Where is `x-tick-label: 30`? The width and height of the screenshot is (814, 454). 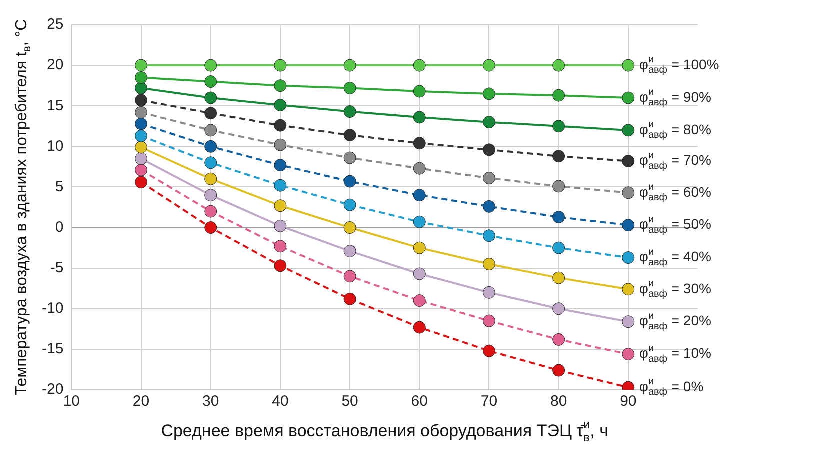
x-tick-label: 30 is located at coordinates (211, 401).